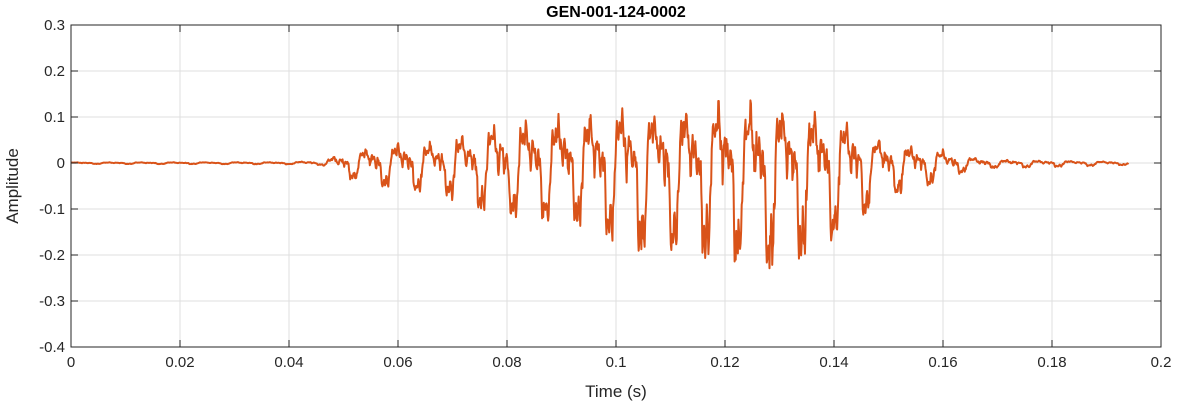 This screenshot has height=404, width=1177. Describe the element at coordinates (506, 362) in the screenshot. I see `x-tick-label: 0.08` at that location.